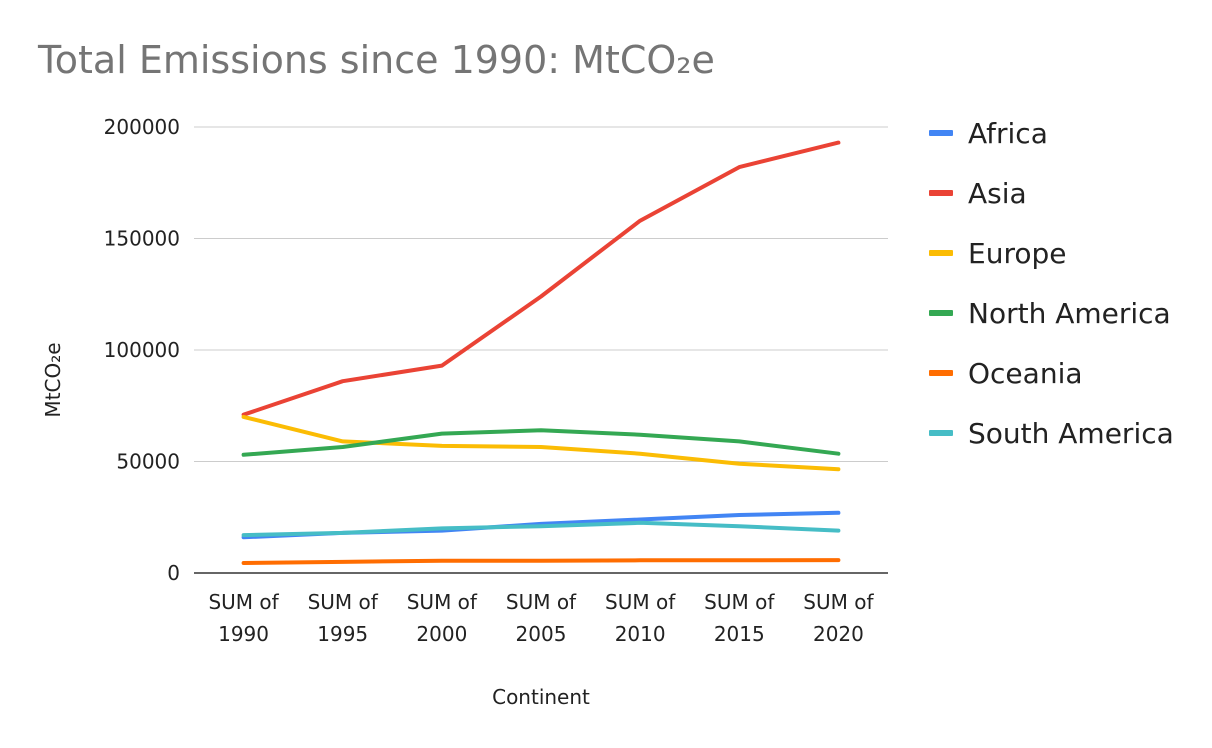 This screenshot has width=1212, height=748. Describe the element at coordinates (941, 133) in the screenshot. I see `legend-swatch-africa` at that location.